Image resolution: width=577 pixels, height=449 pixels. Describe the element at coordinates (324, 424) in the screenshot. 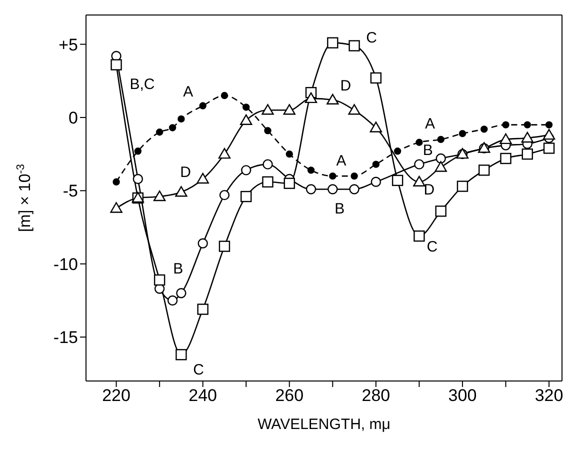

I see `x-axis-title: WAVELENGTH, mμ` at that location.